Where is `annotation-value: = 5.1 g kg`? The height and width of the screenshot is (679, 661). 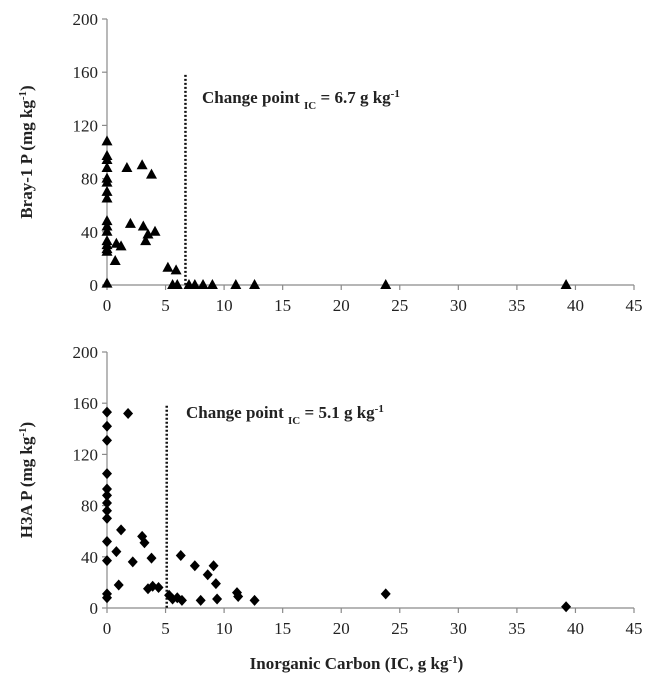 annotation-value: = 5.1 g kg is located at coordinates (337, 412).